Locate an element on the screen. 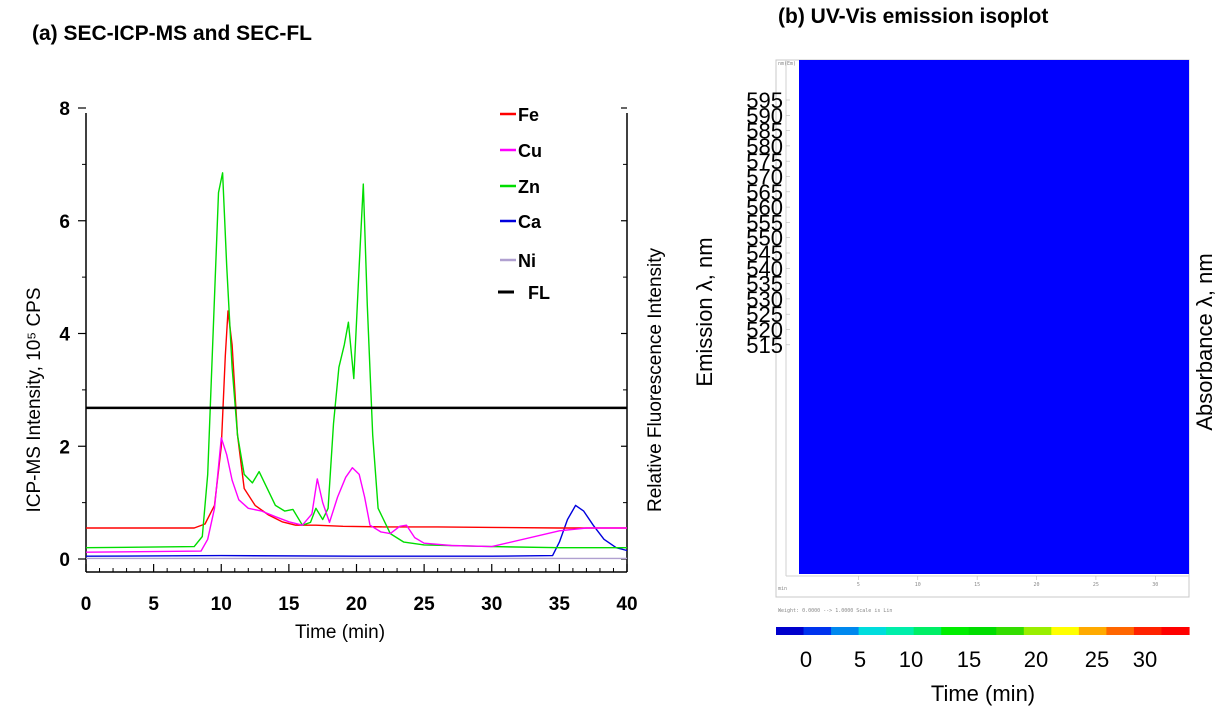 The width and height of the screenshot is (1227, 710). wavelength-tick-label: 565 is located at coordinates (764, 192).